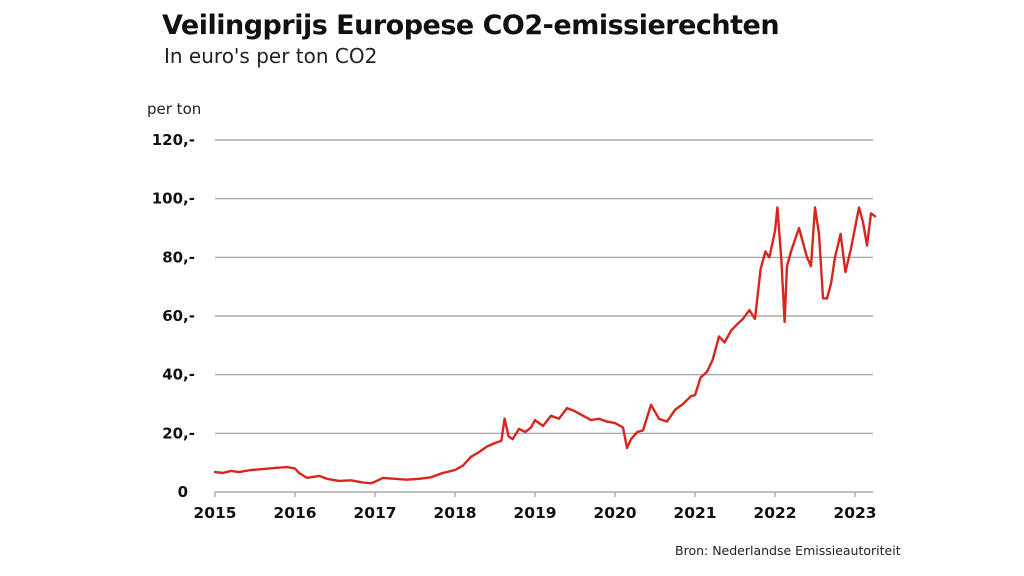 This screenshot has height=576, width=1024. Describe the element at coordinates (788, 550) in the screenshot. I see `source-note: Bron: Nederlandse Emissieautoriteit` at that location.